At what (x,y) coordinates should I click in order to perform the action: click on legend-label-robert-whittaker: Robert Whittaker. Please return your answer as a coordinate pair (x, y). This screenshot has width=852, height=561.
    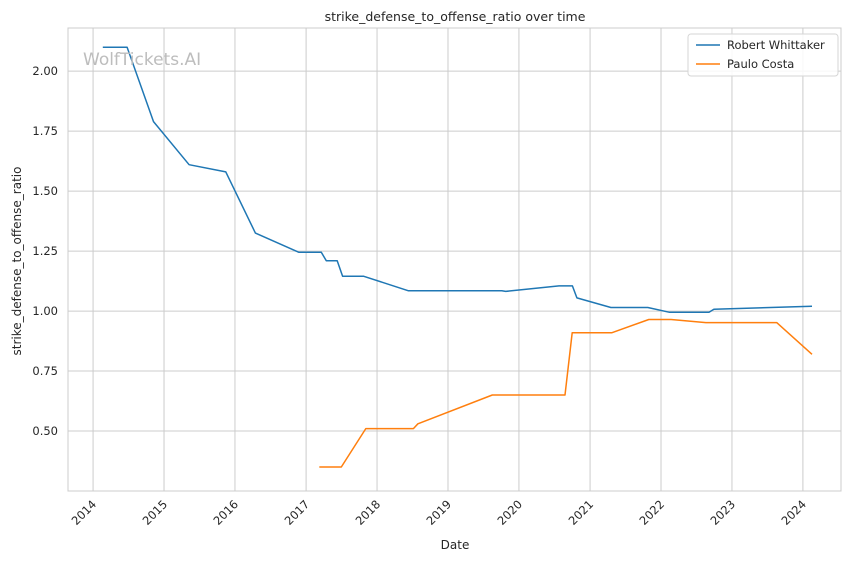
    Looking at the image, I should click on (776, 45).